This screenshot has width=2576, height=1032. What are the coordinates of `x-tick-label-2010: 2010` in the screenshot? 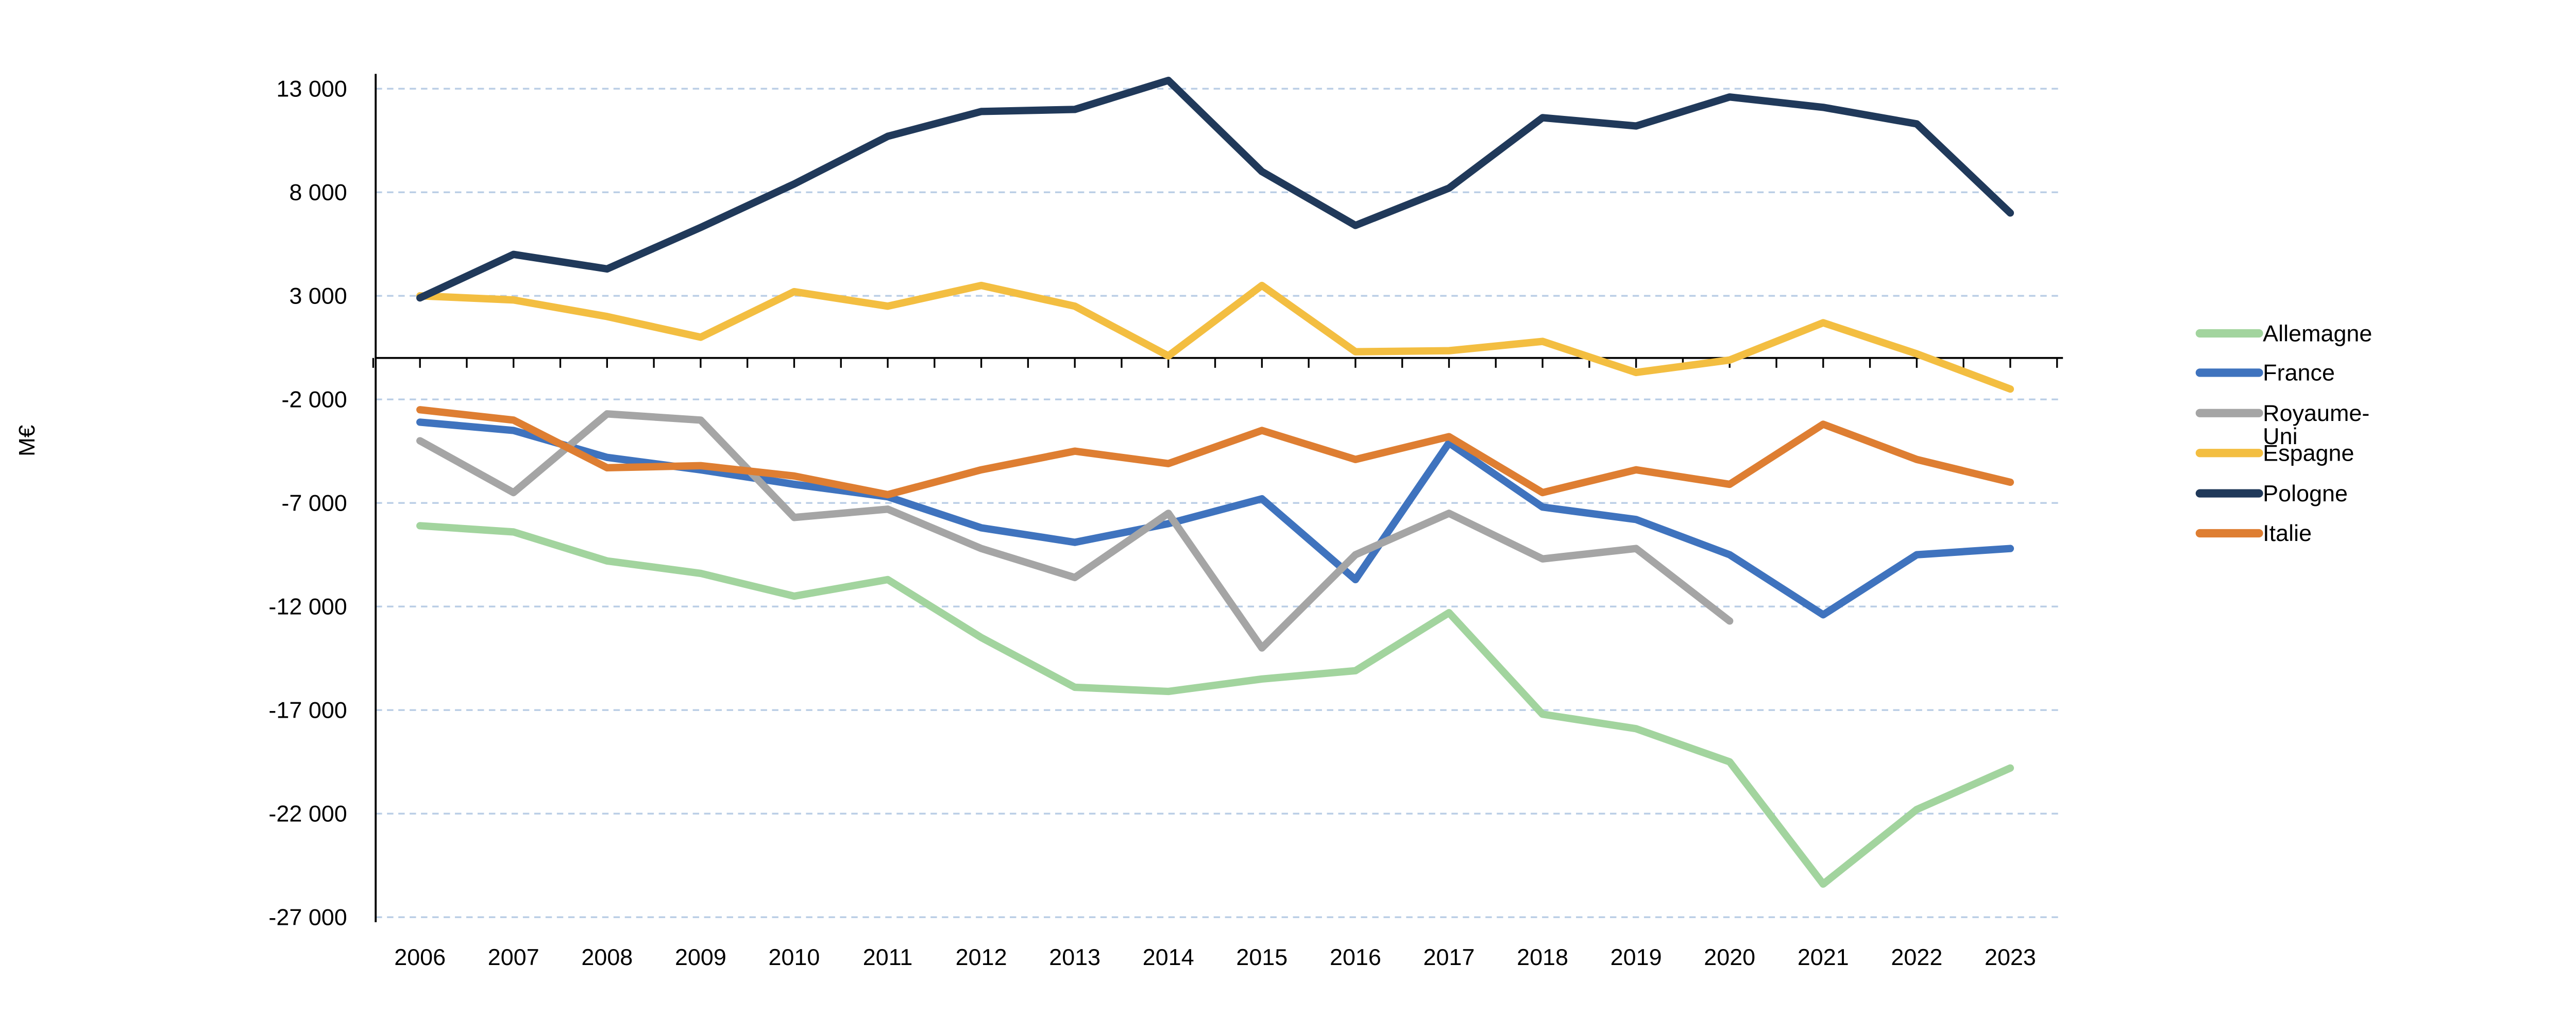 It's located at (794, 957).